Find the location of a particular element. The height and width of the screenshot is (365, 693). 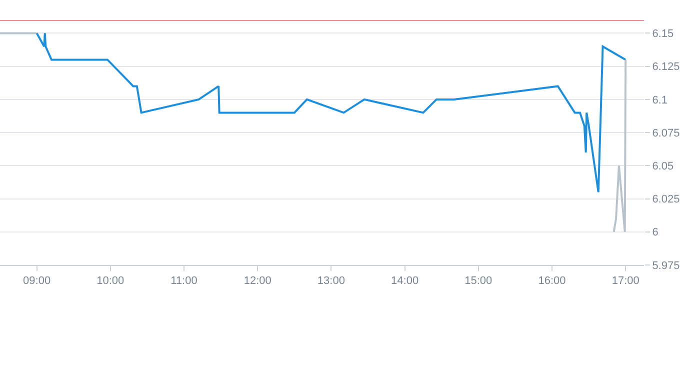

x-tick-label: 14:00 is located at coordinates (405, 281).